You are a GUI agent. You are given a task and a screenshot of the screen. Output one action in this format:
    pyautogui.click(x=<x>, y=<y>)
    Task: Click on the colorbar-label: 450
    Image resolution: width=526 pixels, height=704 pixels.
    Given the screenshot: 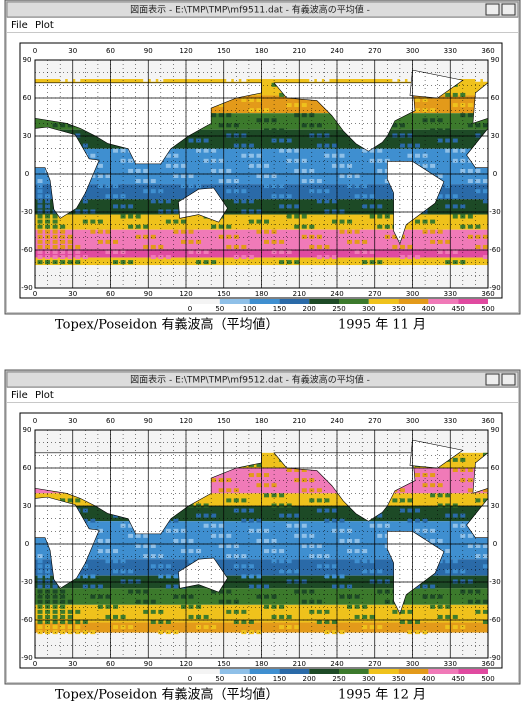 What is the action you would take?
    pyautogui.click(x=458, y=309)
    